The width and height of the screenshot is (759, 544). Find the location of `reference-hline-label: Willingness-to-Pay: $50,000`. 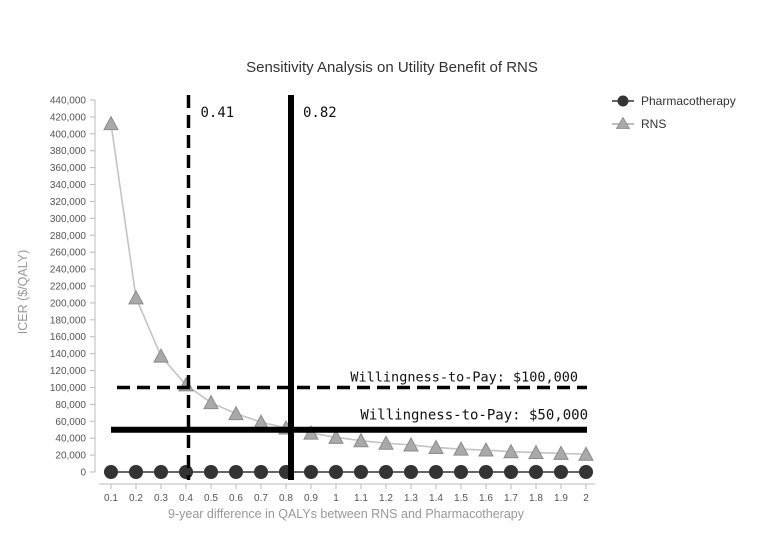

reference-hline-label: Willingness-to-Pay: $50,000 is located at coordinates (474, 416).